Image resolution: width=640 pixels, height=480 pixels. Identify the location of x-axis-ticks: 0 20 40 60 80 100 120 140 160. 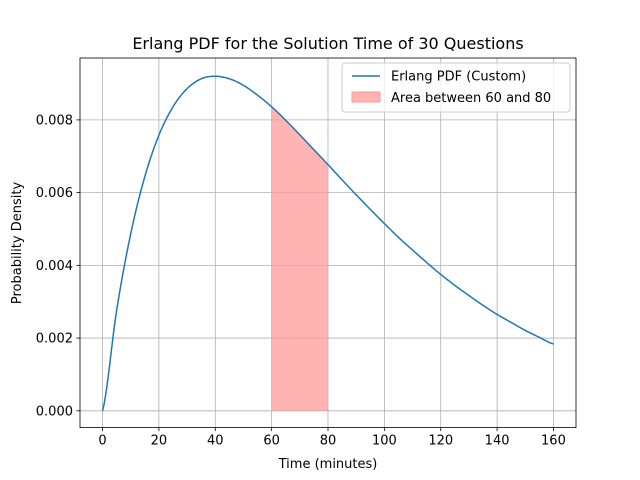
(332, 438).